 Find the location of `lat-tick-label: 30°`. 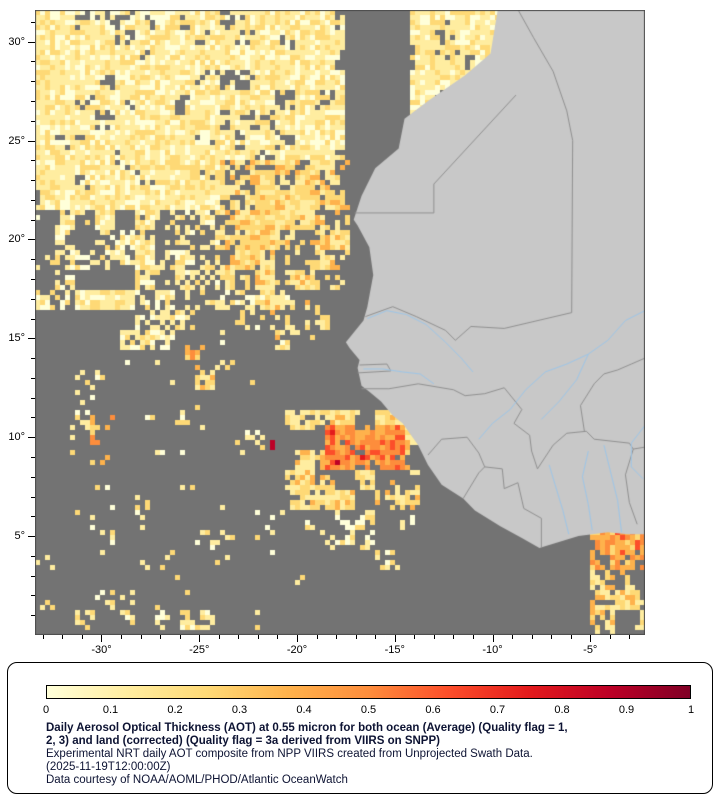

lat-tick-label: 30° is located at coordinates (16, 41).